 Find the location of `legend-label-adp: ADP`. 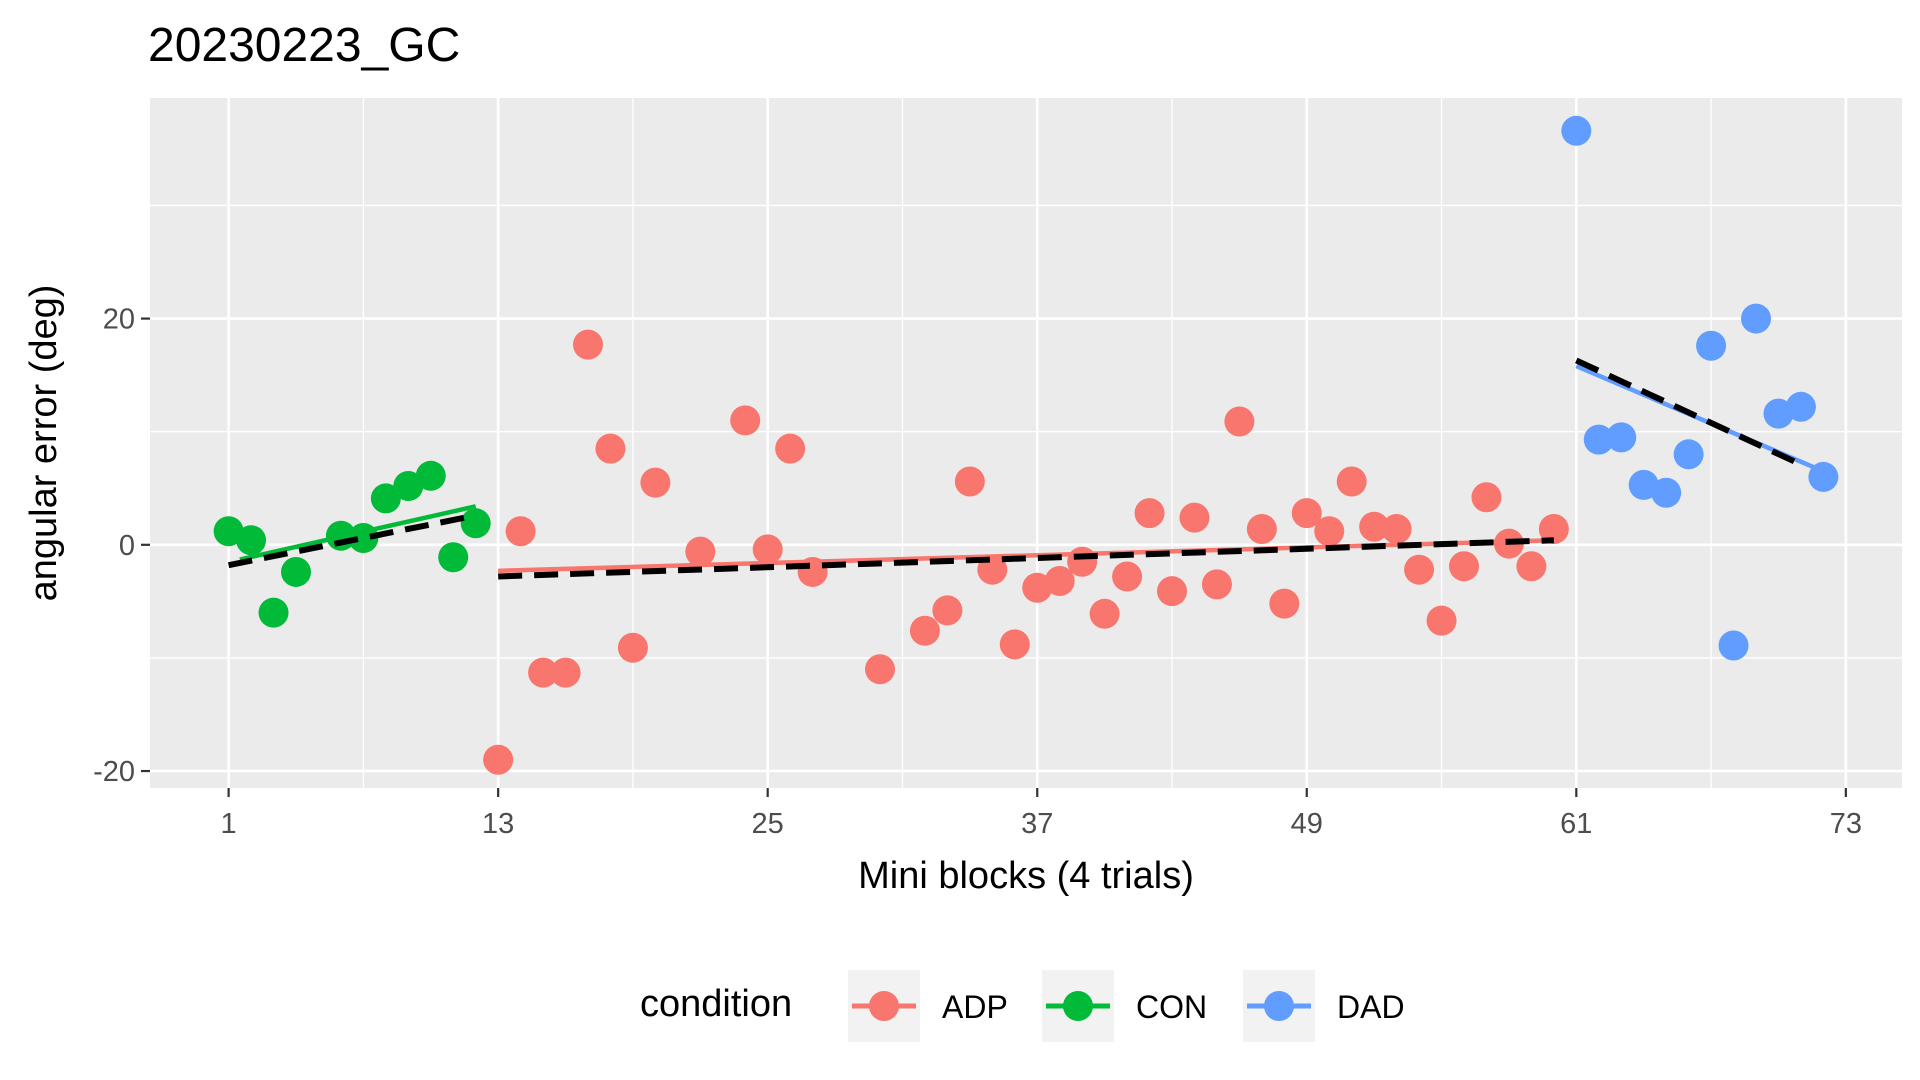

legend-label-adp: ADP is located at coordinates (975, 1007).